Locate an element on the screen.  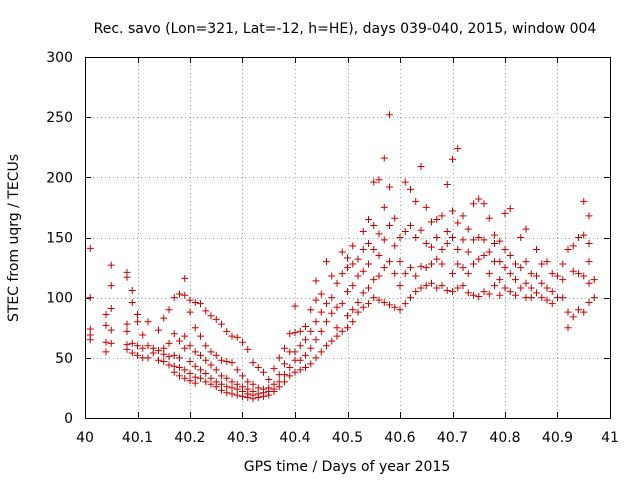
y-tick-label: 200 is located at coordinates (59, 178).